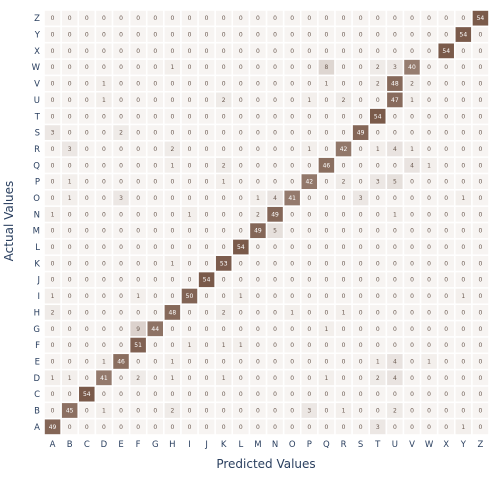 The height and width of the screenshot is (481, 500). Describe the element at coordinates (377, 198) in the screenshot. I see `heatmap-cell-O-T` at that location.